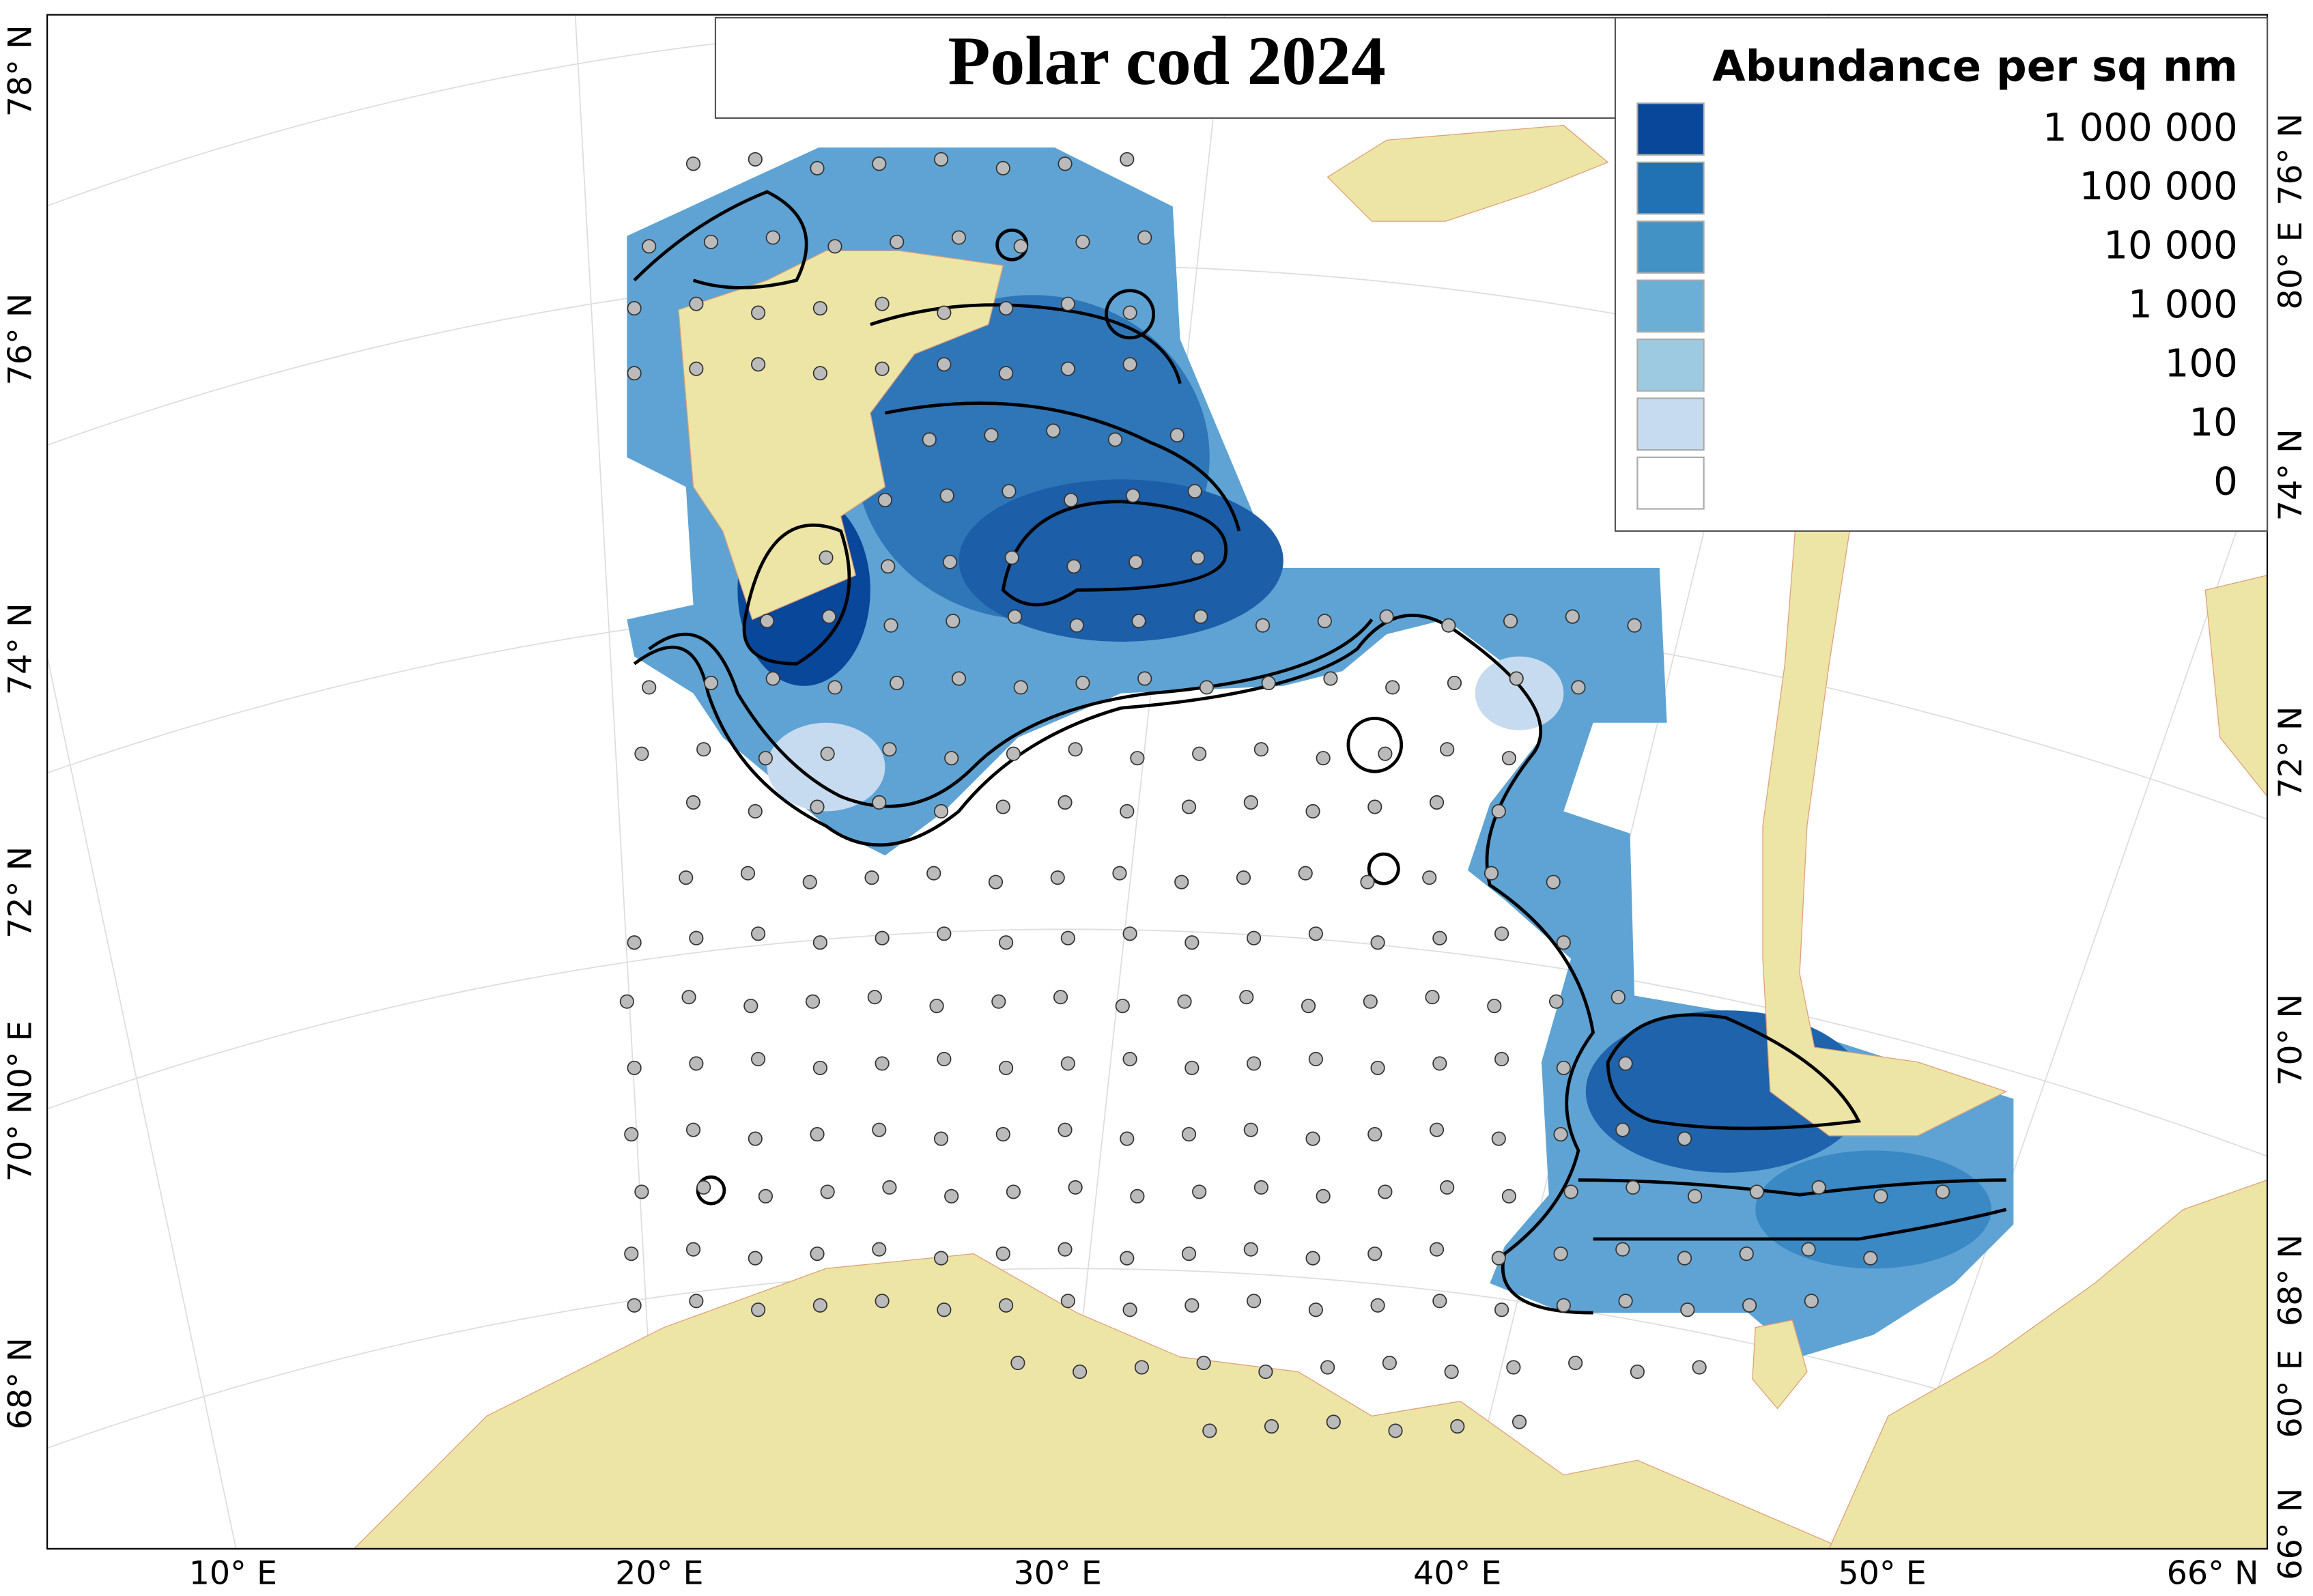 The width and height of the screenshot is (2313, 1596). Describe the element at coordinates (2213, 423) in the screenshot. I see `legend-label: 10` at that location.